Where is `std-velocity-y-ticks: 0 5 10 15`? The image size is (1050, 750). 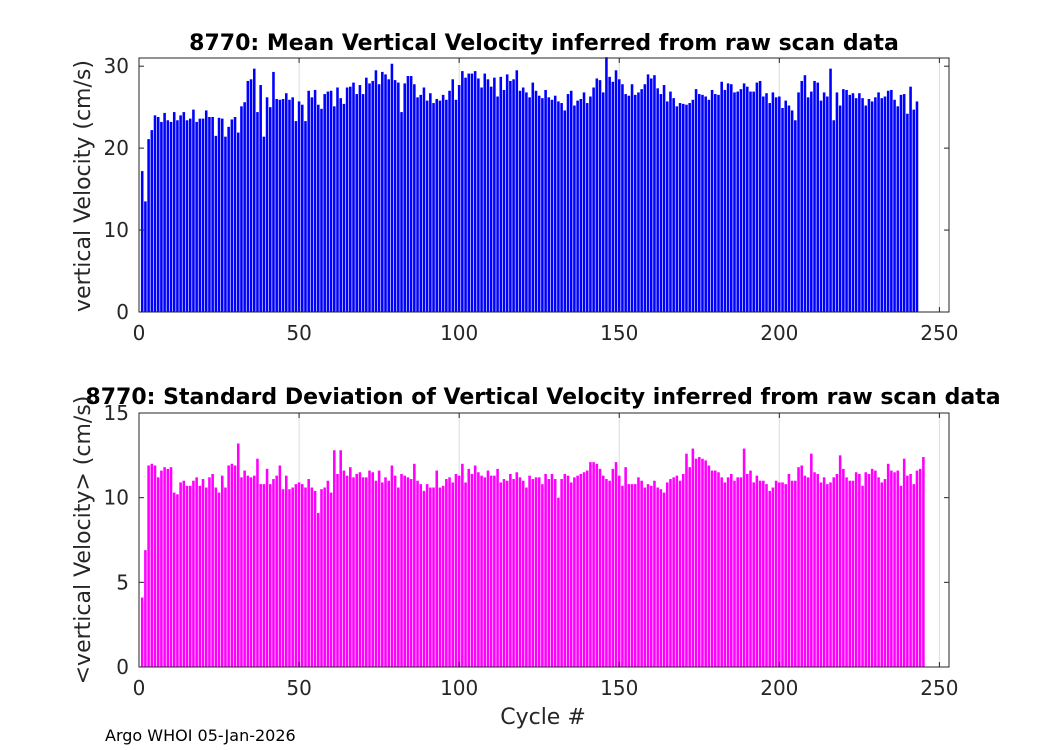
std-velocity-y-ticks: 0 5 10 15 is located at coordinates (116, 540).